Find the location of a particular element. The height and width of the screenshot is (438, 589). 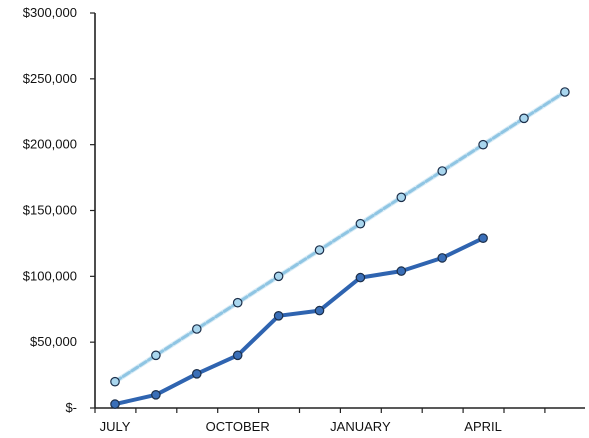

x-tick-label: OCTOBER is located at coordinates (238, 426).